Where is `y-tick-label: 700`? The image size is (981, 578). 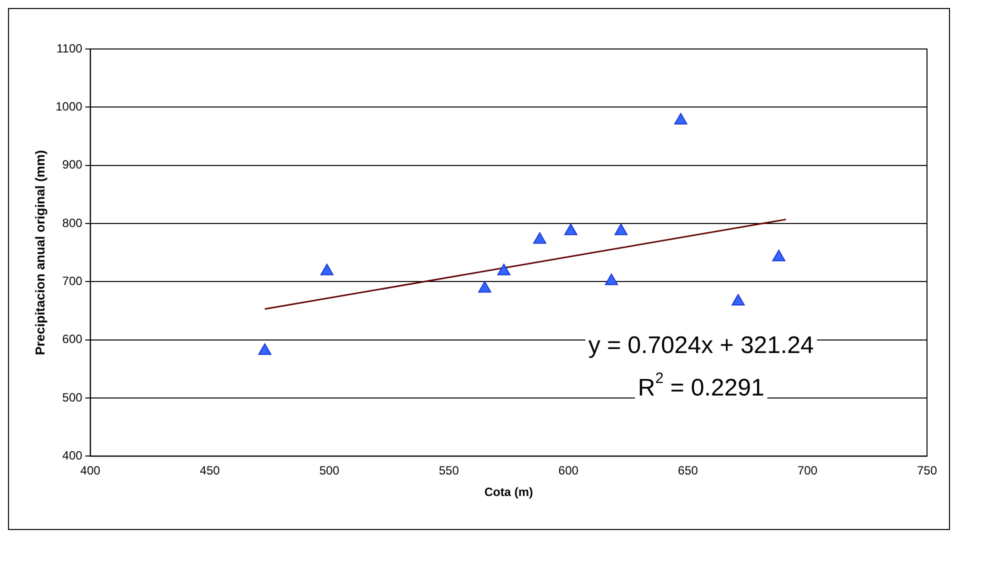
y-tick-label: 700 is located at coordinates (72, 281).